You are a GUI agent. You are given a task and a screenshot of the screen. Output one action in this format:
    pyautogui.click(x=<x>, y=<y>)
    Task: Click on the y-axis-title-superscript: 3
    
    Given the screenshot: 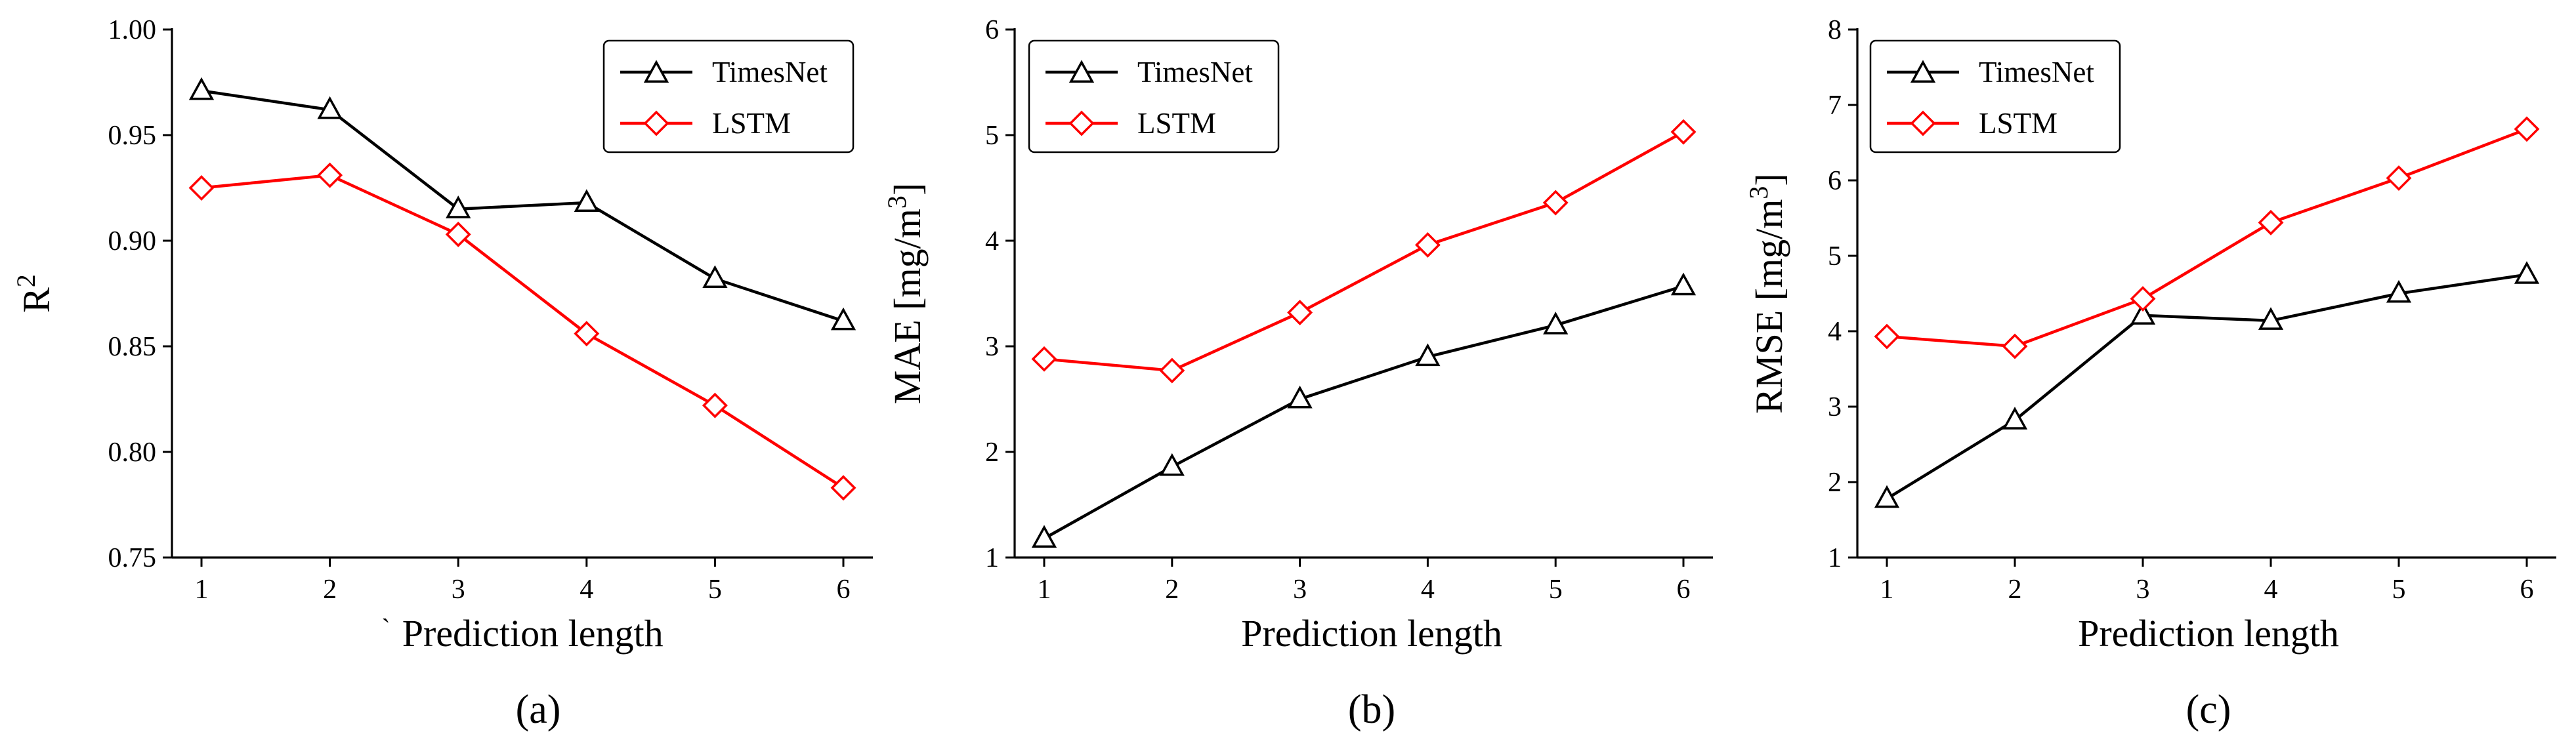 What is the action you would take?
    pyautogui.click(x=897, y=202)
    